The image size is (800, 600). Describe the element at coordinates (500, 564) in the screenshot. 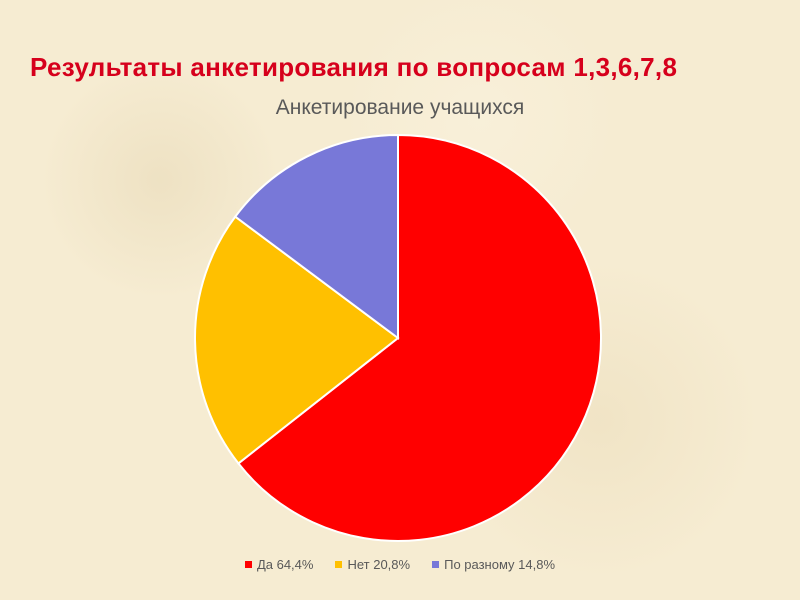

I see `legend-label: По разному 14,8%` at that location.